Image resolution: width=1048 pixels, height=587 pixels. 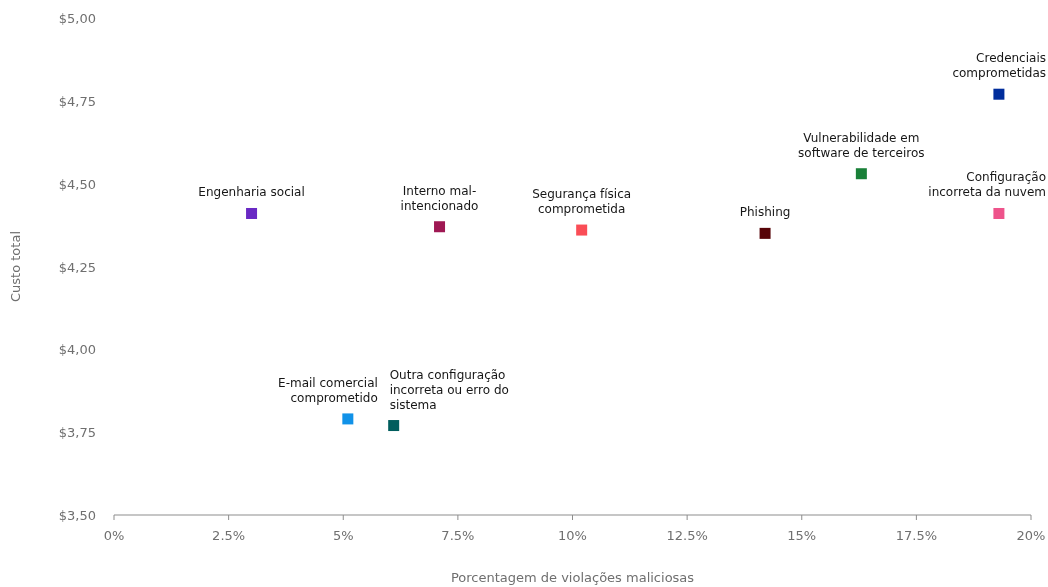 I want to click on x-tick-label: 2.5%, so click(x=229, y=535).